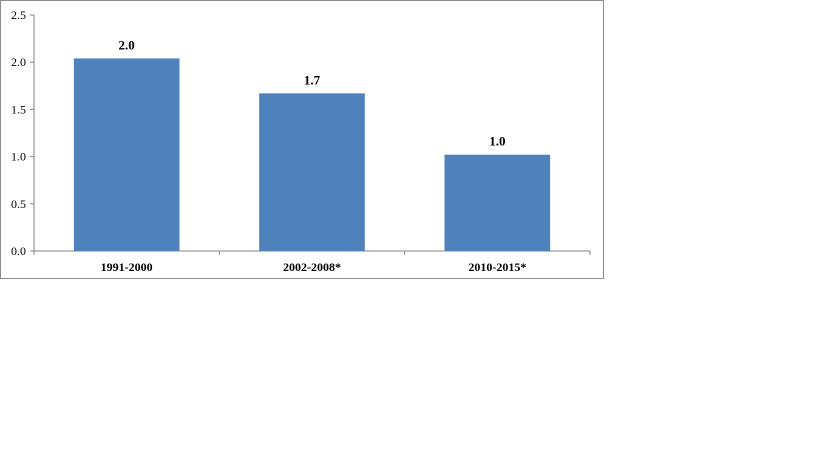 The width and height of the screenshot is (819, 460). What do you see at coordinates (18, 62) in the screenshot?
I see `y-tick-label: 2.0` at bounding box center [18, 62].